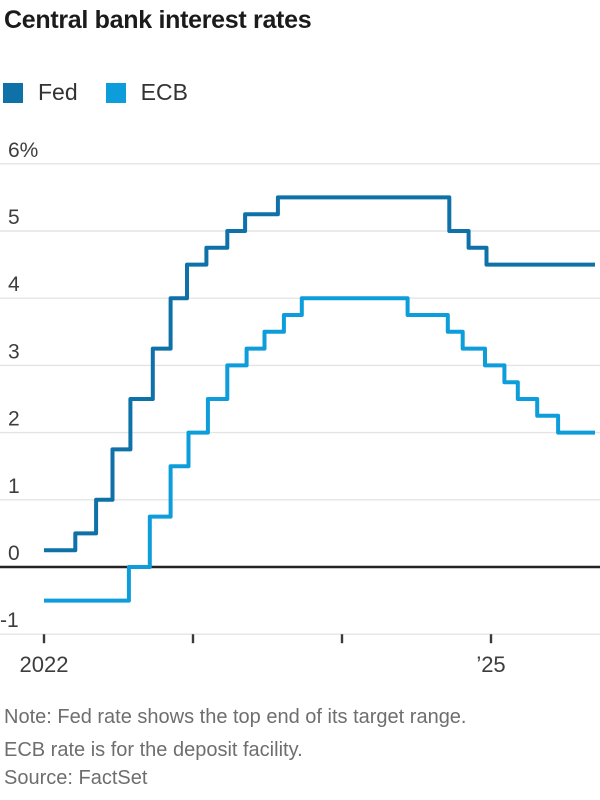 The width and height of the screenshot is (600, 800). What do you see at coordinates (14, 217) in the screenshot?
I see `svg-text: 5` at bounding box center [14, 217].